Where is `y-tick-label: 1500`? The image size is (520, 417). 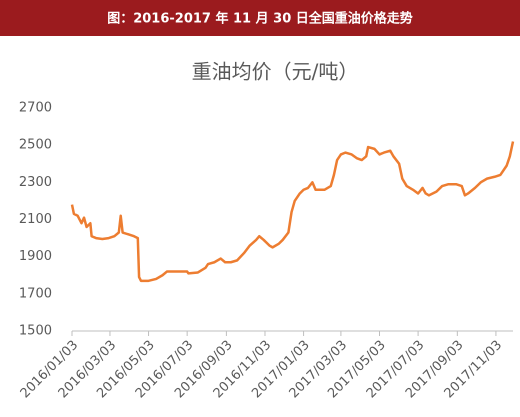
y-tick-label: 1500 is located at coordinates (35, 331).